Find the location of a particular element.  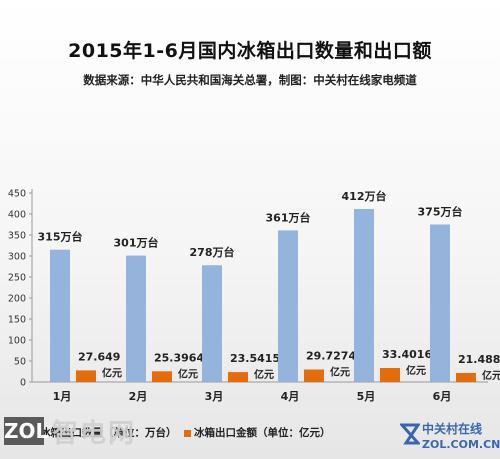

data-label-quantity: 278万台 is located at coordinates (212, 252).